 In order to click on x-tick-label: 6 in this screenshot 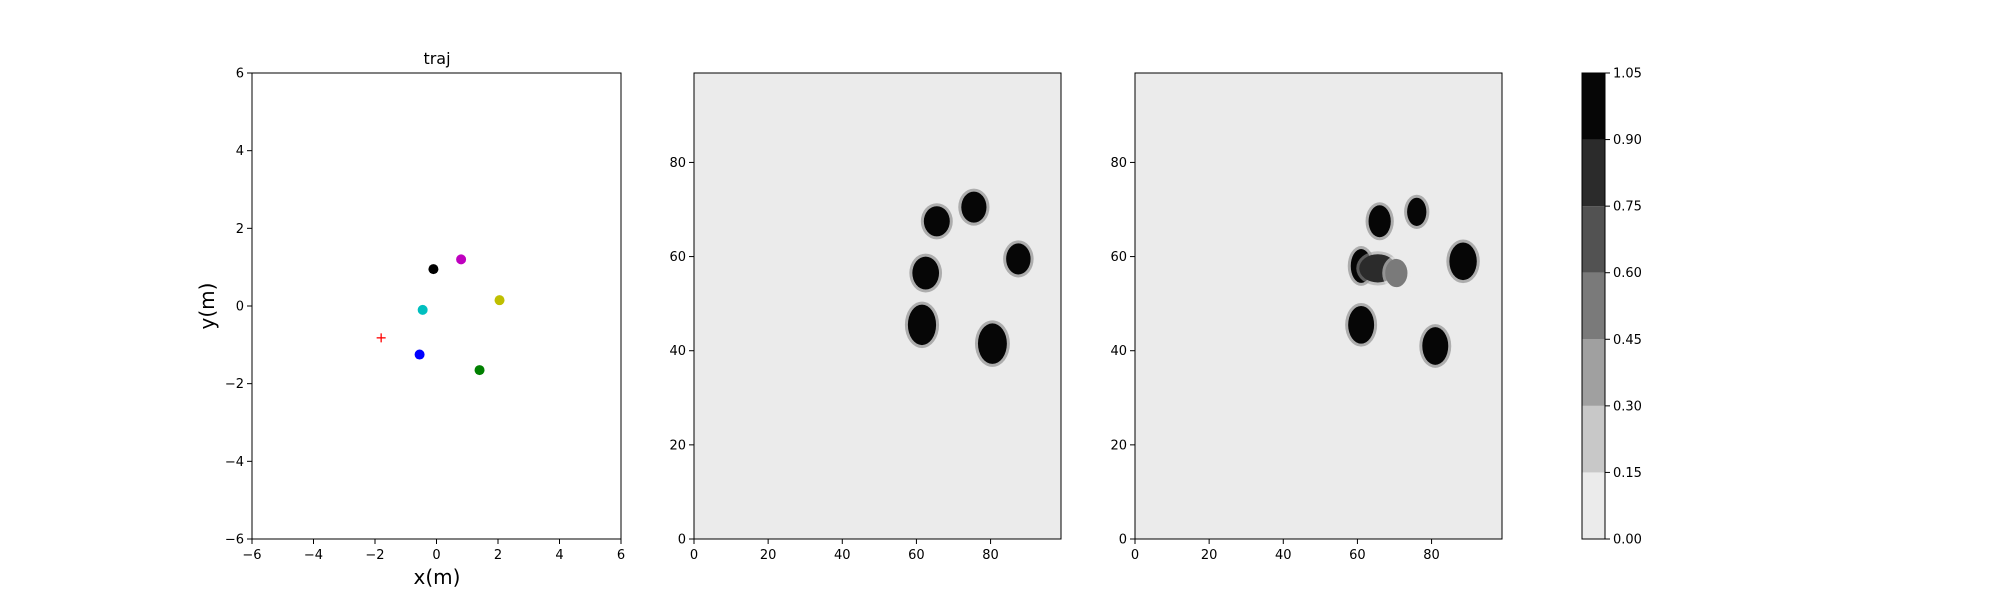, I will do `click(621, 555)`.